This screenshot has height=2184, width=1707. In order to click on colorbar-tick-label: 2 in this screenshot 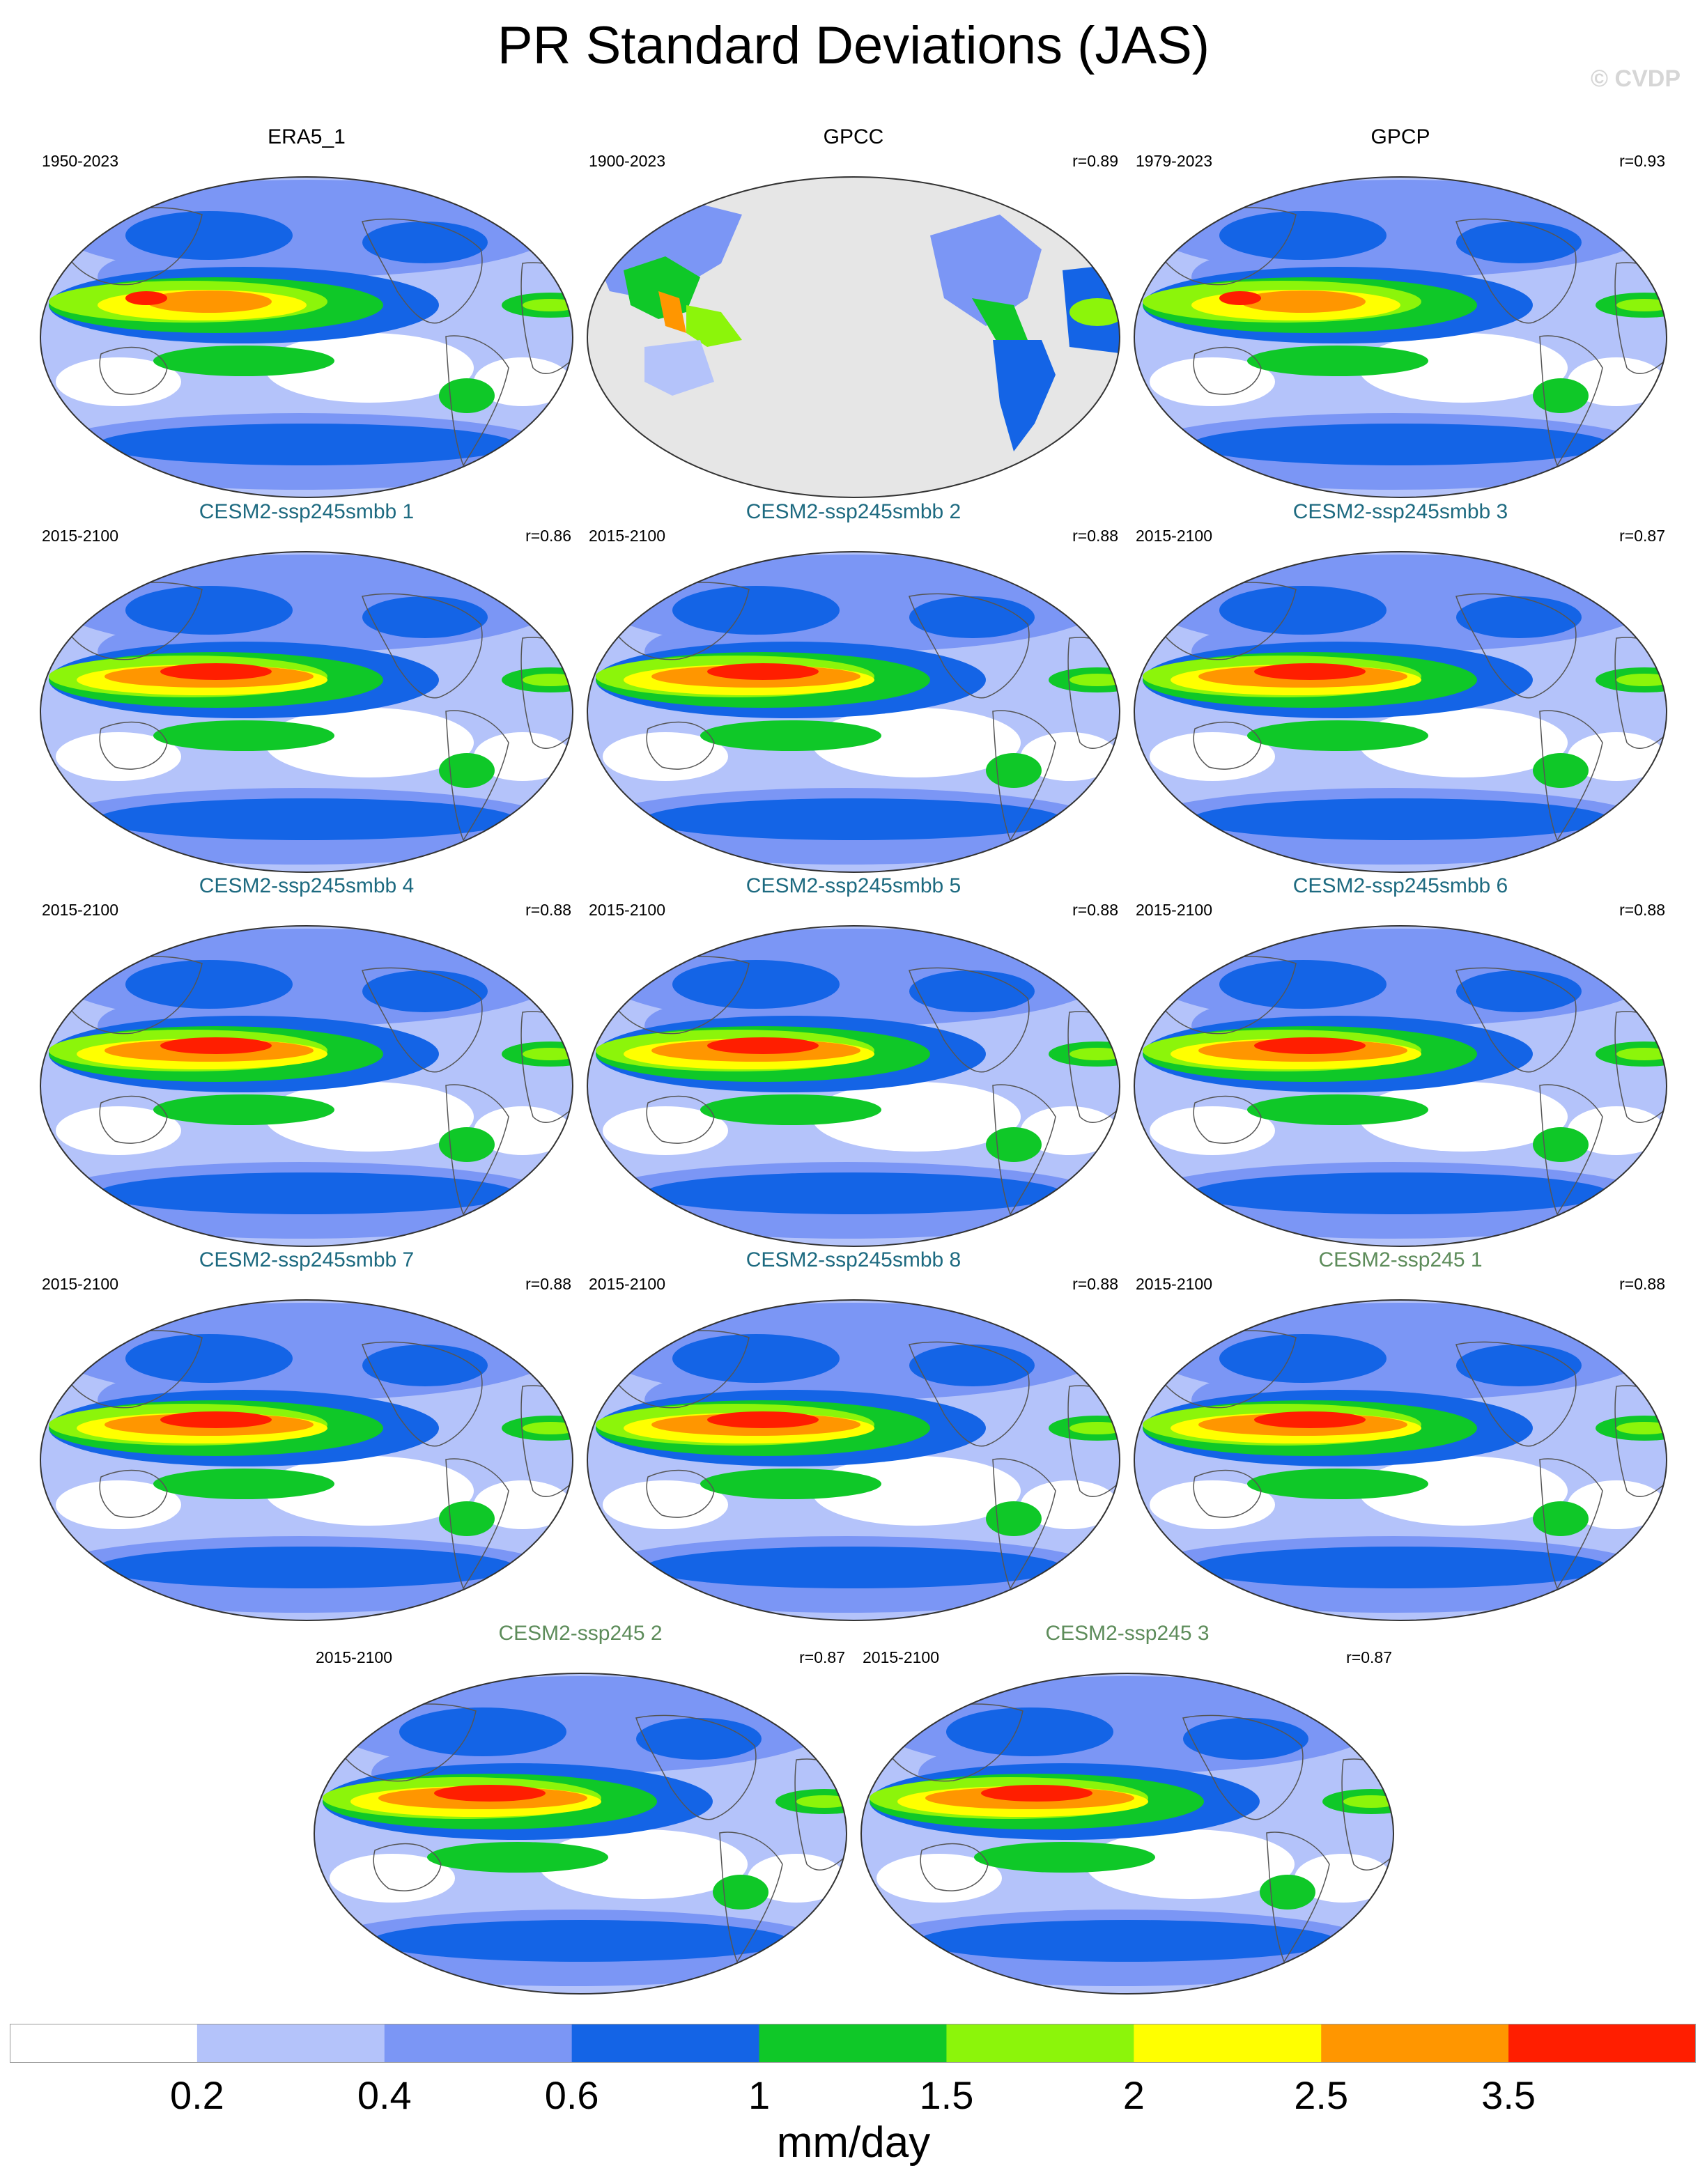, I will do `click(1134, 2095)`.